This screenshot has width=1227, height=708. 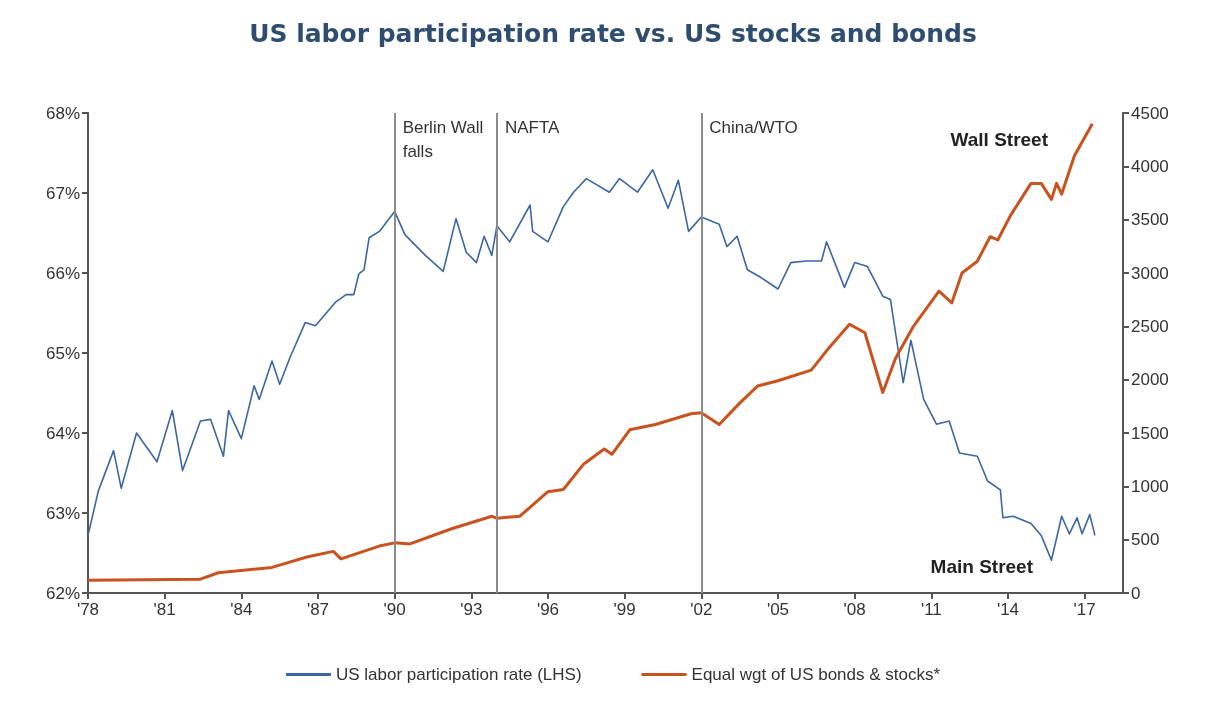 What do you see at coordinates (532, 127) in the screenshot?
I see `ref-line-label: NAFTA` at bounding box center [532, 127].